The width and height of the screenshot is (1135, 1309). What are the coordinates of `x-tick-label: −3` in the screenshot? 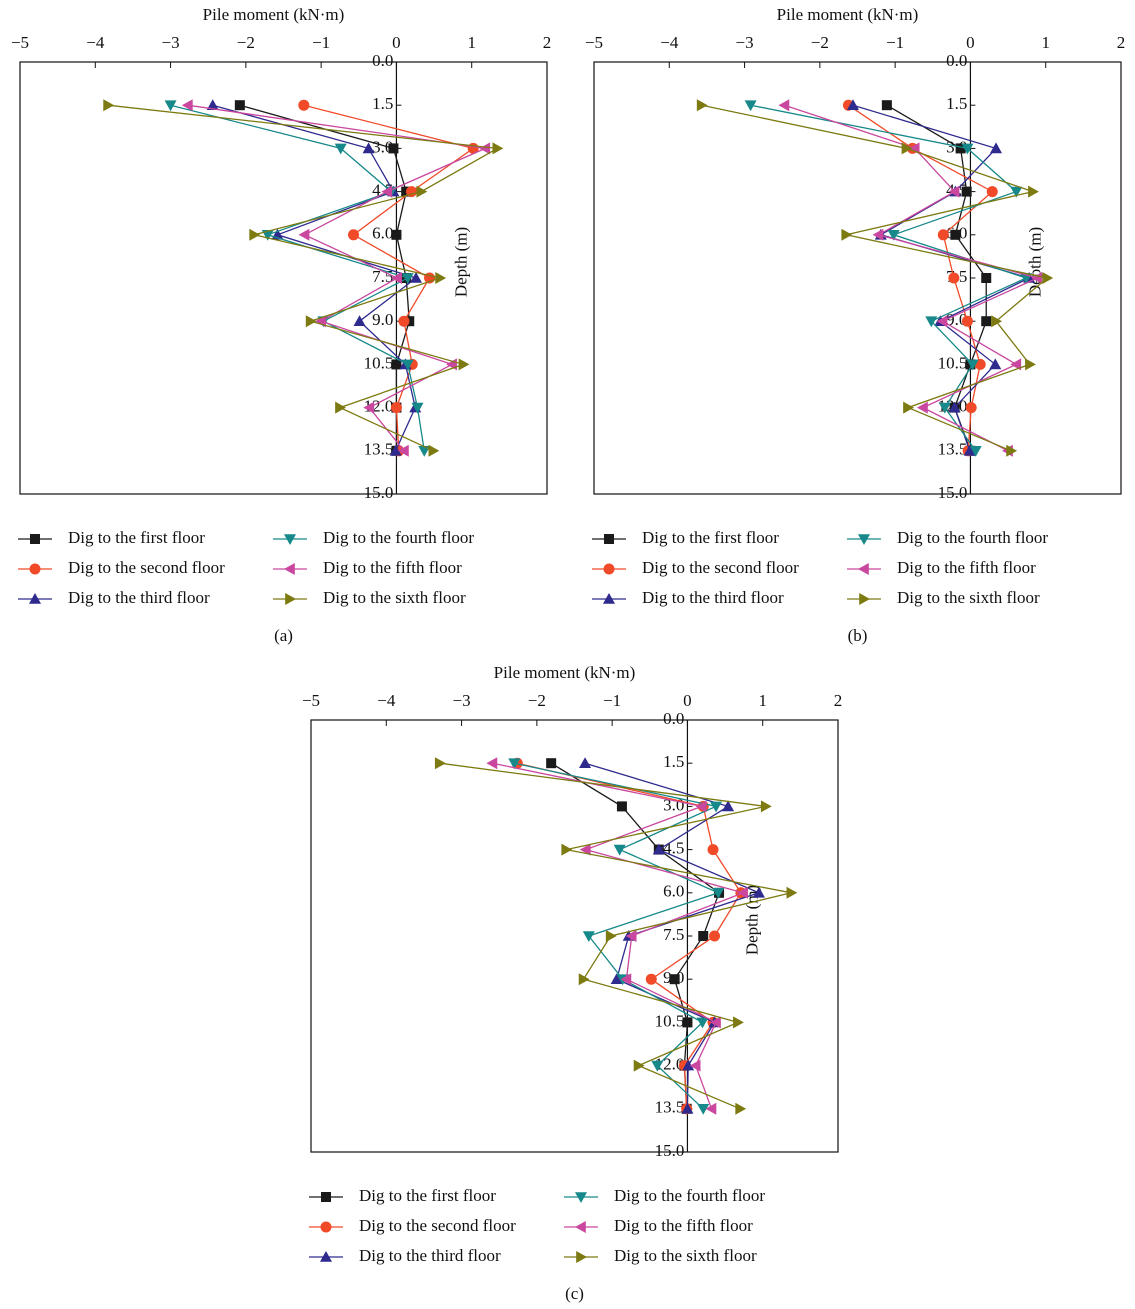 It's located at (745, 42).